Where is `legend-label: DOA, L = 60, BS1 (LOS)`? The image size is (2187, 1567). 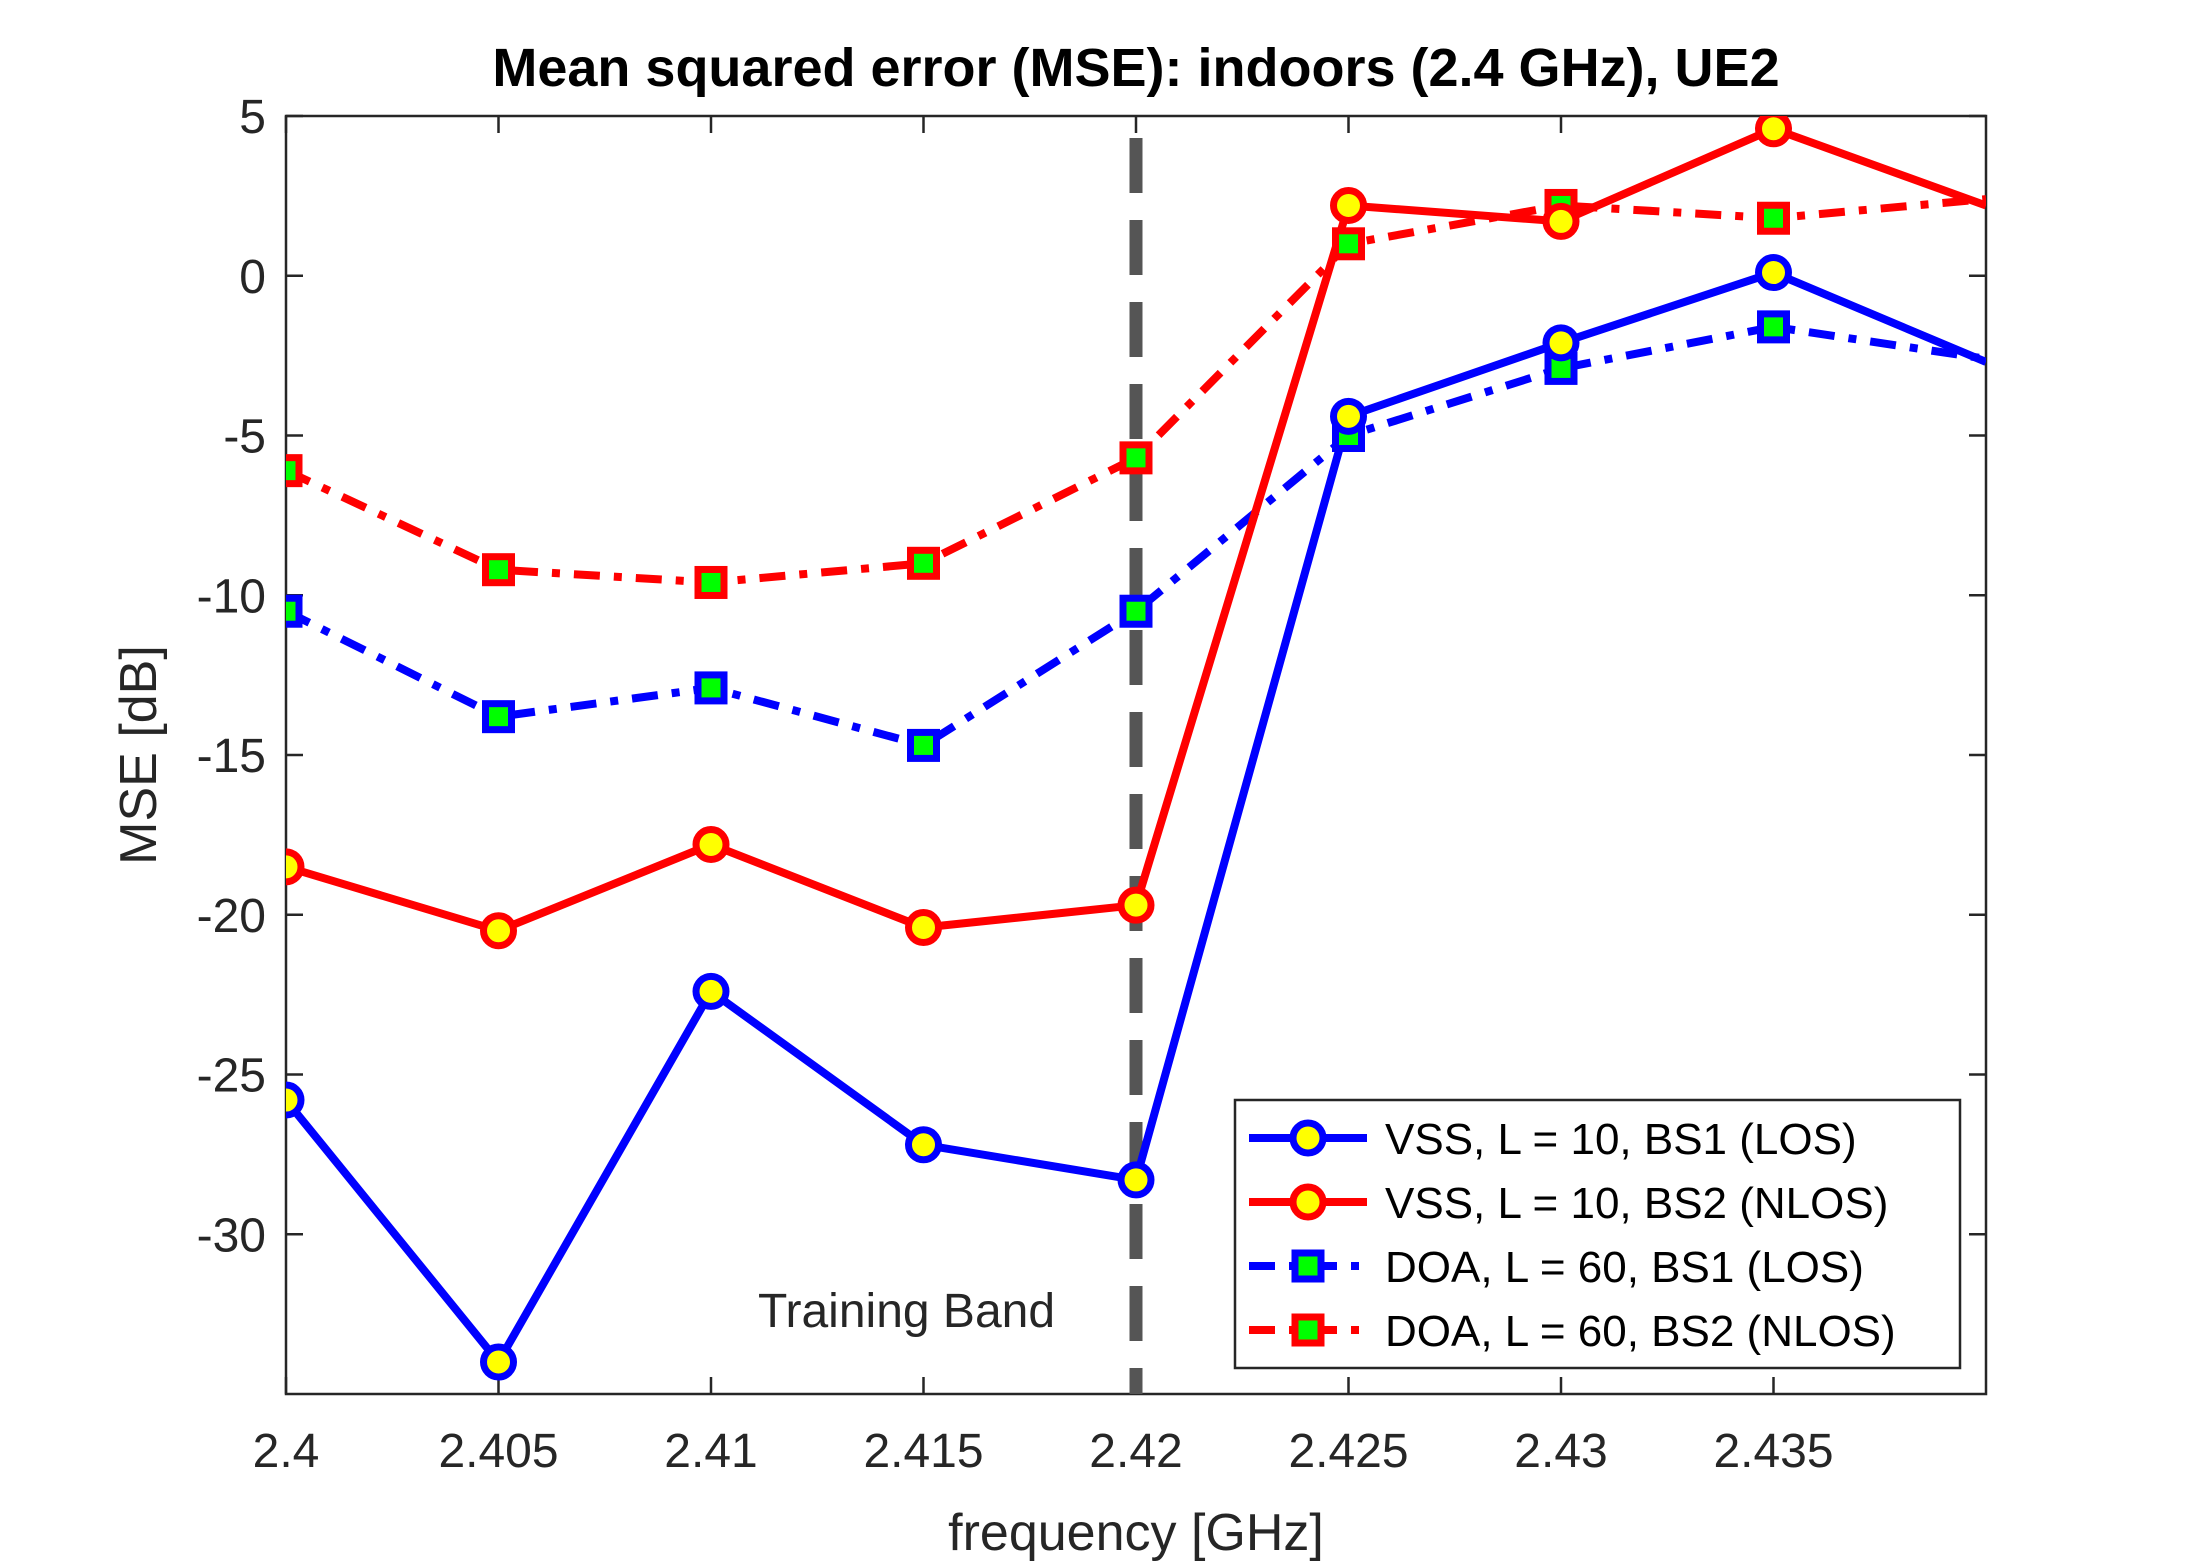
legend-label: DOA, L = 60, BS1 (LOS) is located at coordinates (1624, 1267).